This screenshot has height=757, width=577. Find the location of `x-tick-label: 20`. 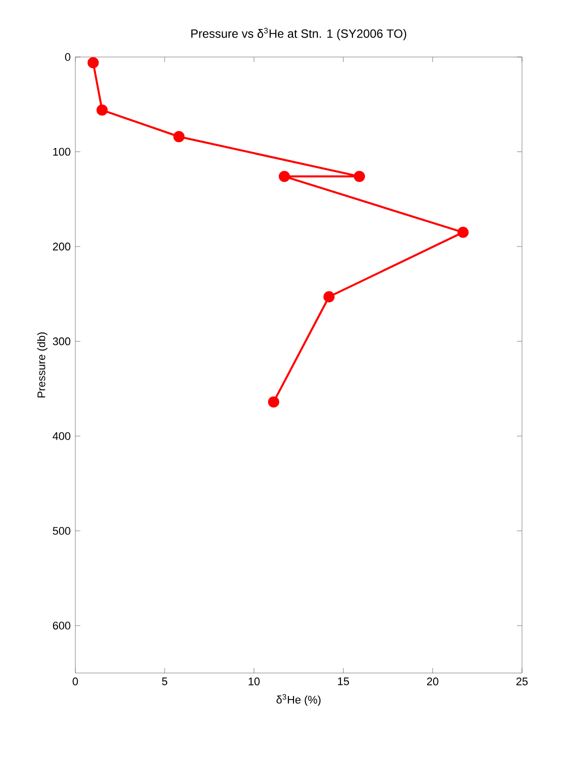

x-tick-label: 20 is located at coordinates (432, 682).